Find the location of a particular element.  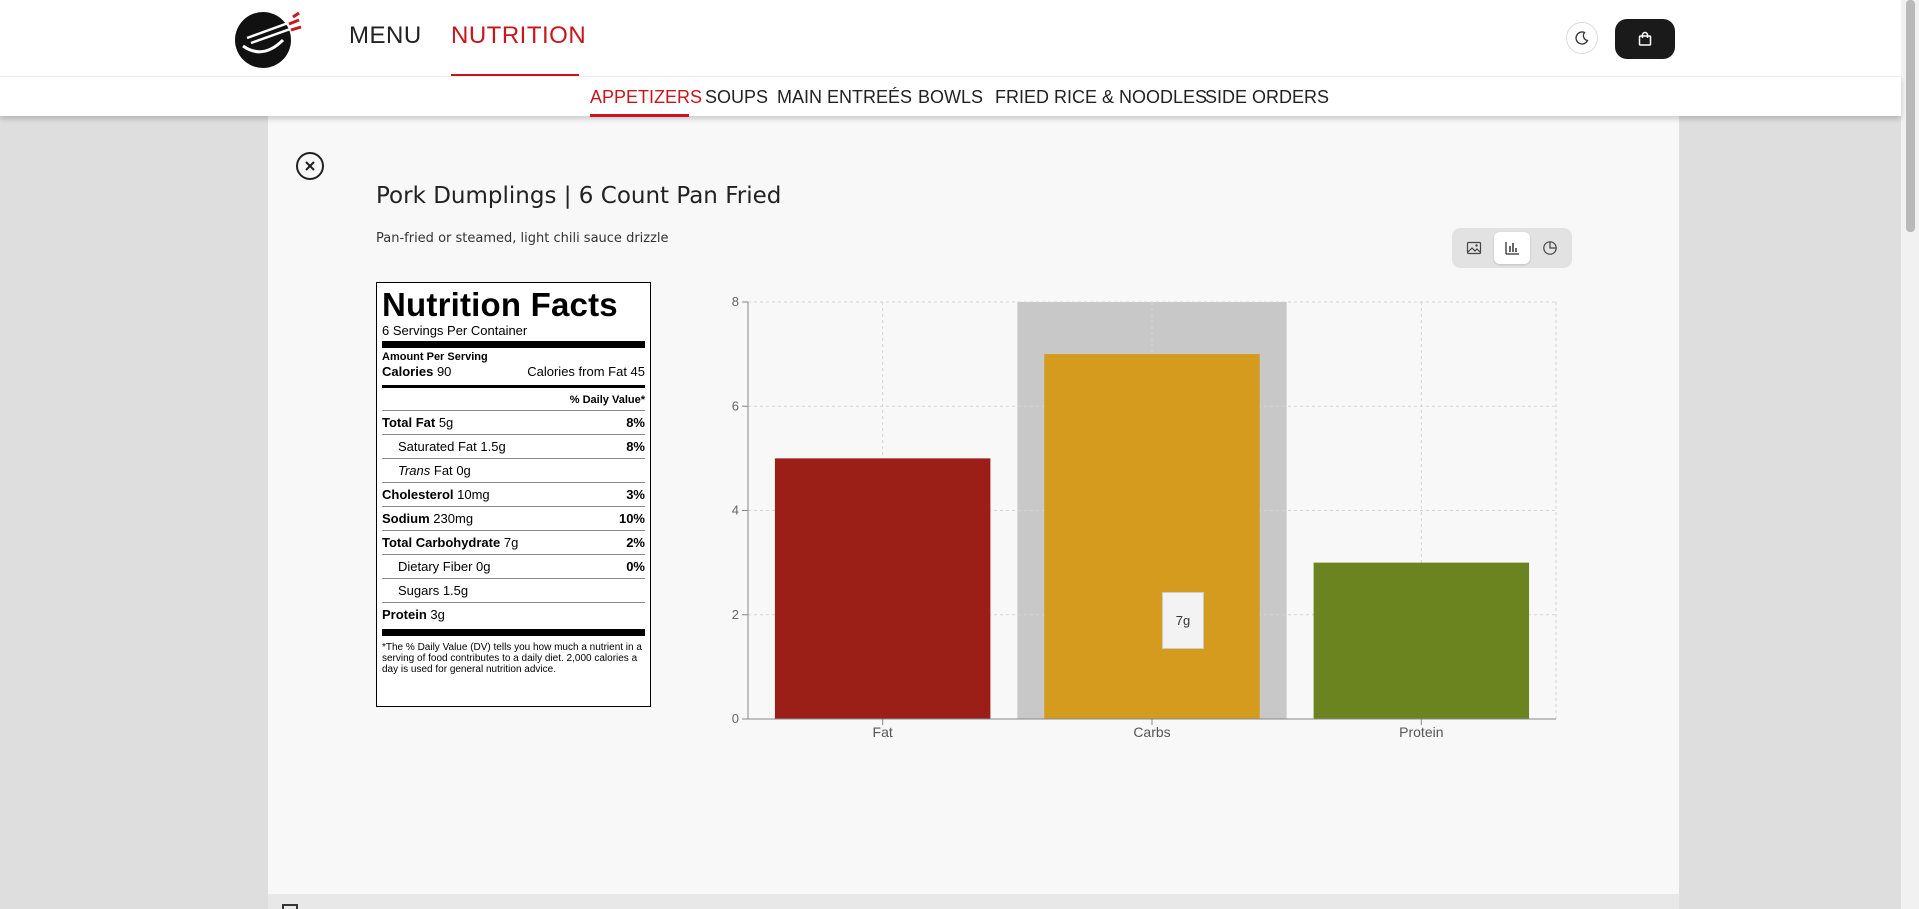

nf-row-dietary-fiber: Dietary Fiber 0g 0% is located at coordinates (513, 566).